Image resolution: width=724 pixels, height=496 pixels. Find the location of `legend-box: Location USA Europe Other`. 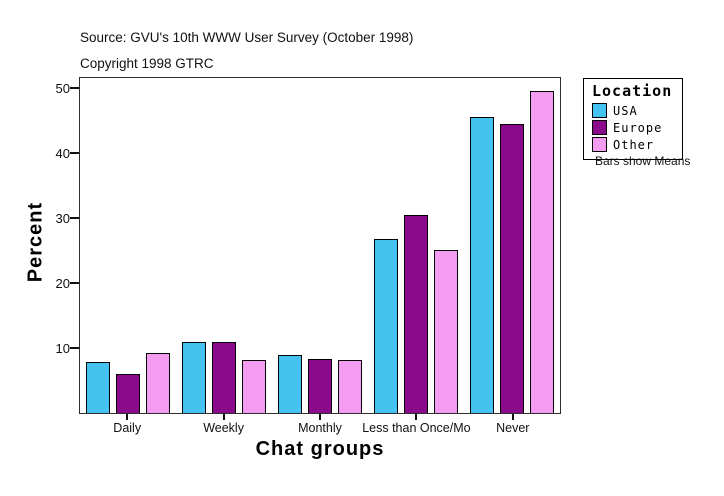

legend-box: Location USA Europe Other is located at coordinates (633, 119).